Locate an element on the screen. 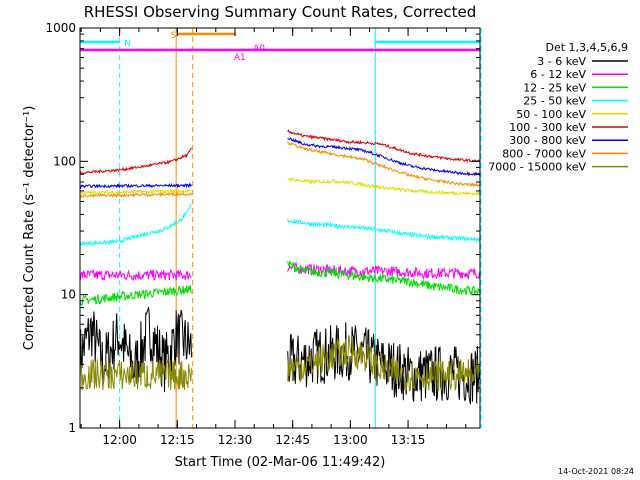 The image size is (640, 480). y-tick-label-0: 1 is located at coordinates (72, 428).